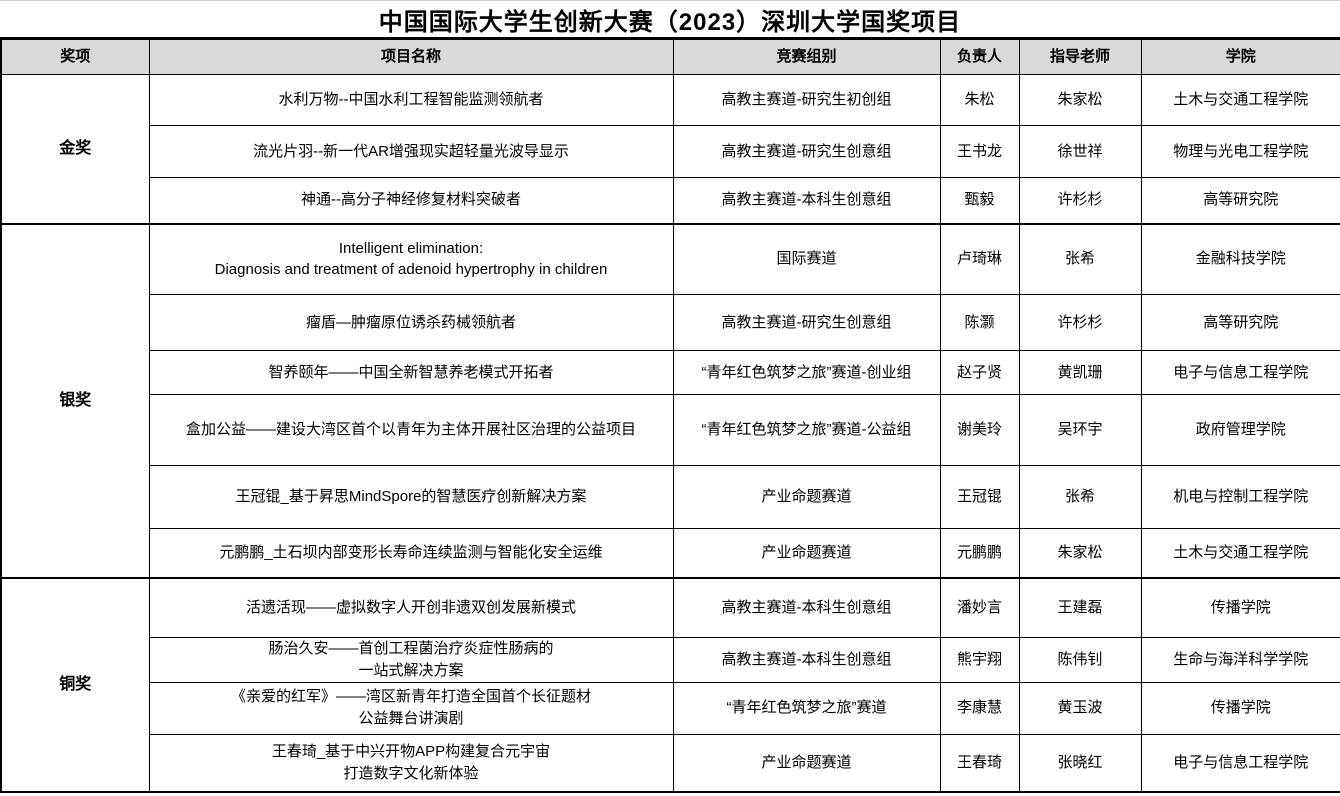 This screenshot has width=1340, height=796. What do you see at coordinates (1080, 151) in the screenshot?
I see `advisor-cell: 徐世祥` at bounding box center [1080, 151].